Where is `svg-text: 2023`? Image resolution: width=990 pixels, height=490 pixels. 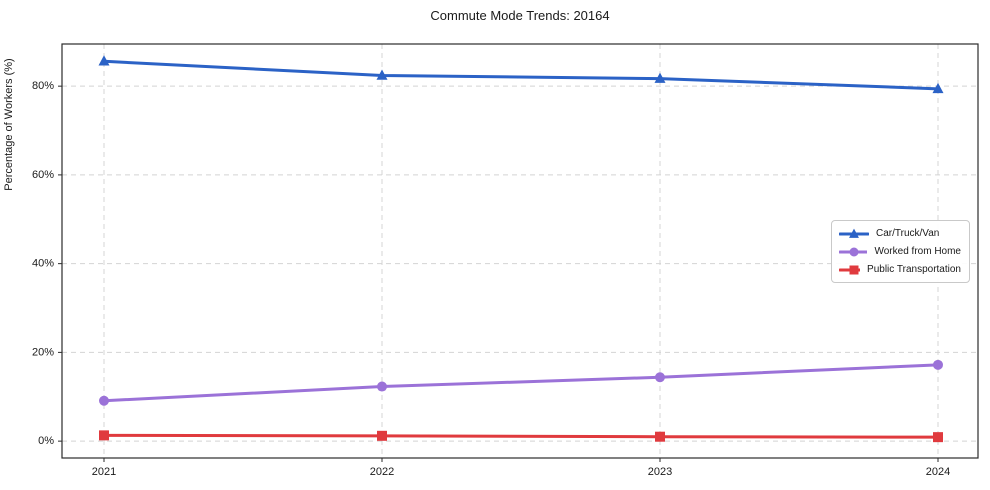 svg-text: 2023 is located at coordinates (660, 472).